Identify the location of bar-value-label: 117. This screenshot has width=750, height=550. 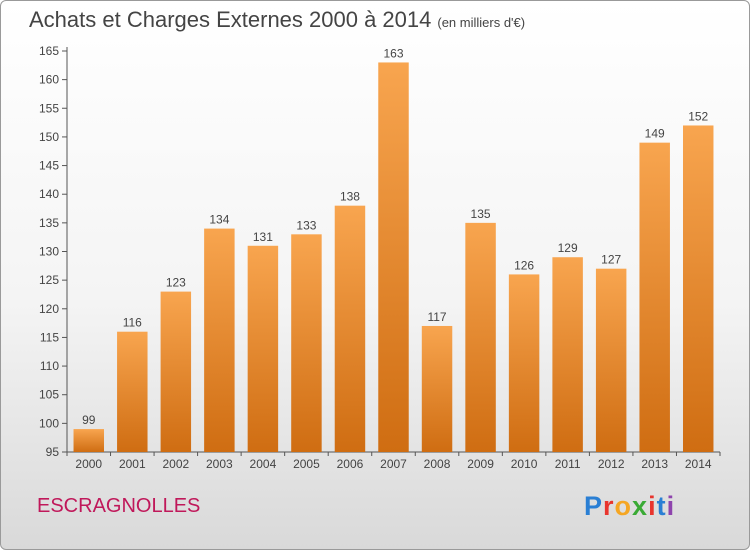
(436, 317).